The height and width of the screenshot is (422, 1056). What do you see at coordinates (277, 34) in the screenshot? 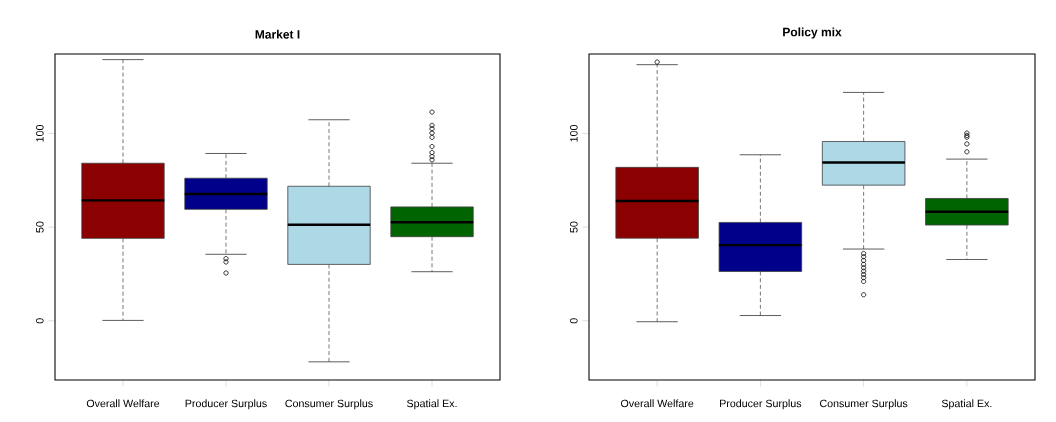
I see `chart-title: Market I` at bounding box center [277, 34].